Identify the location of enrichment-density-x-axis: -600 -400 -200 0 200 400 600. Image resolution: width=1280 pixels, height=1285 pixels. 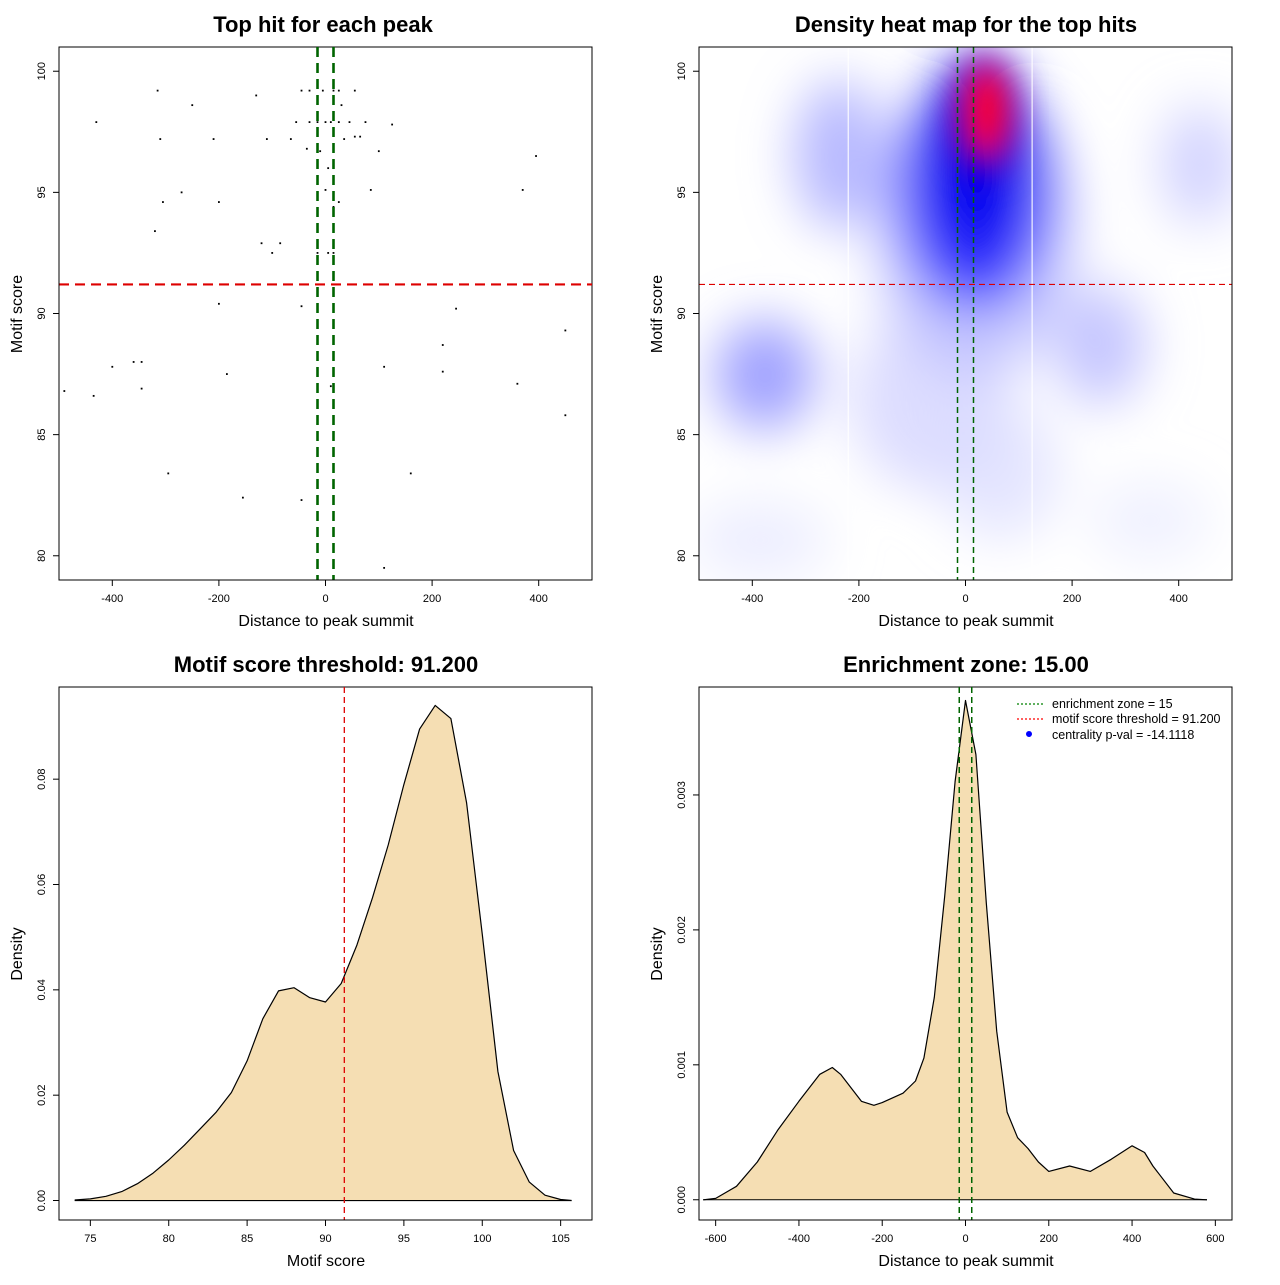
(965, 1232).